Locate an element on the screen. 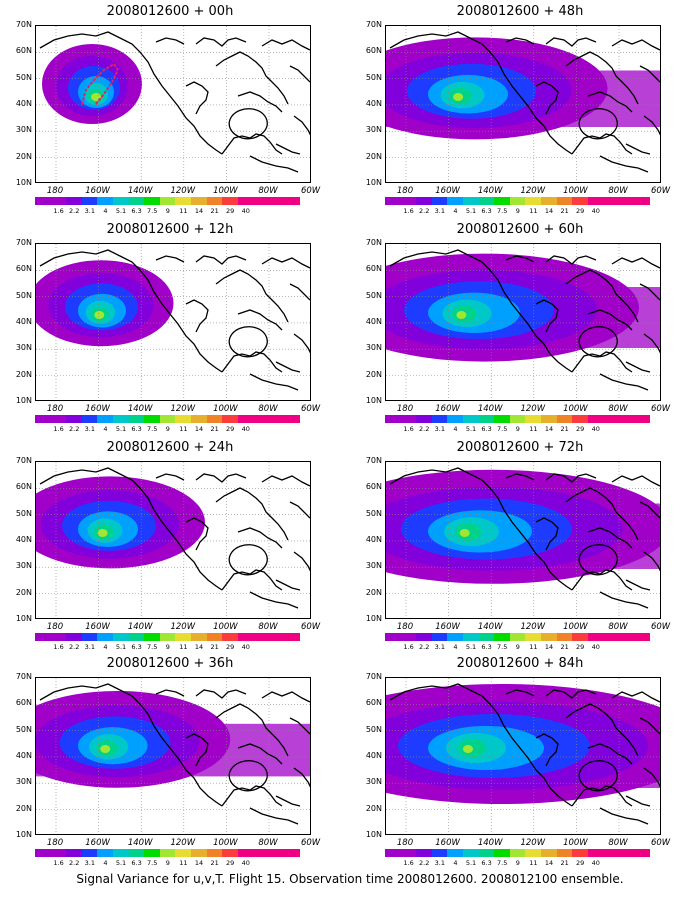  lon-tick-label: 180 is located at coordinates (405, 843).